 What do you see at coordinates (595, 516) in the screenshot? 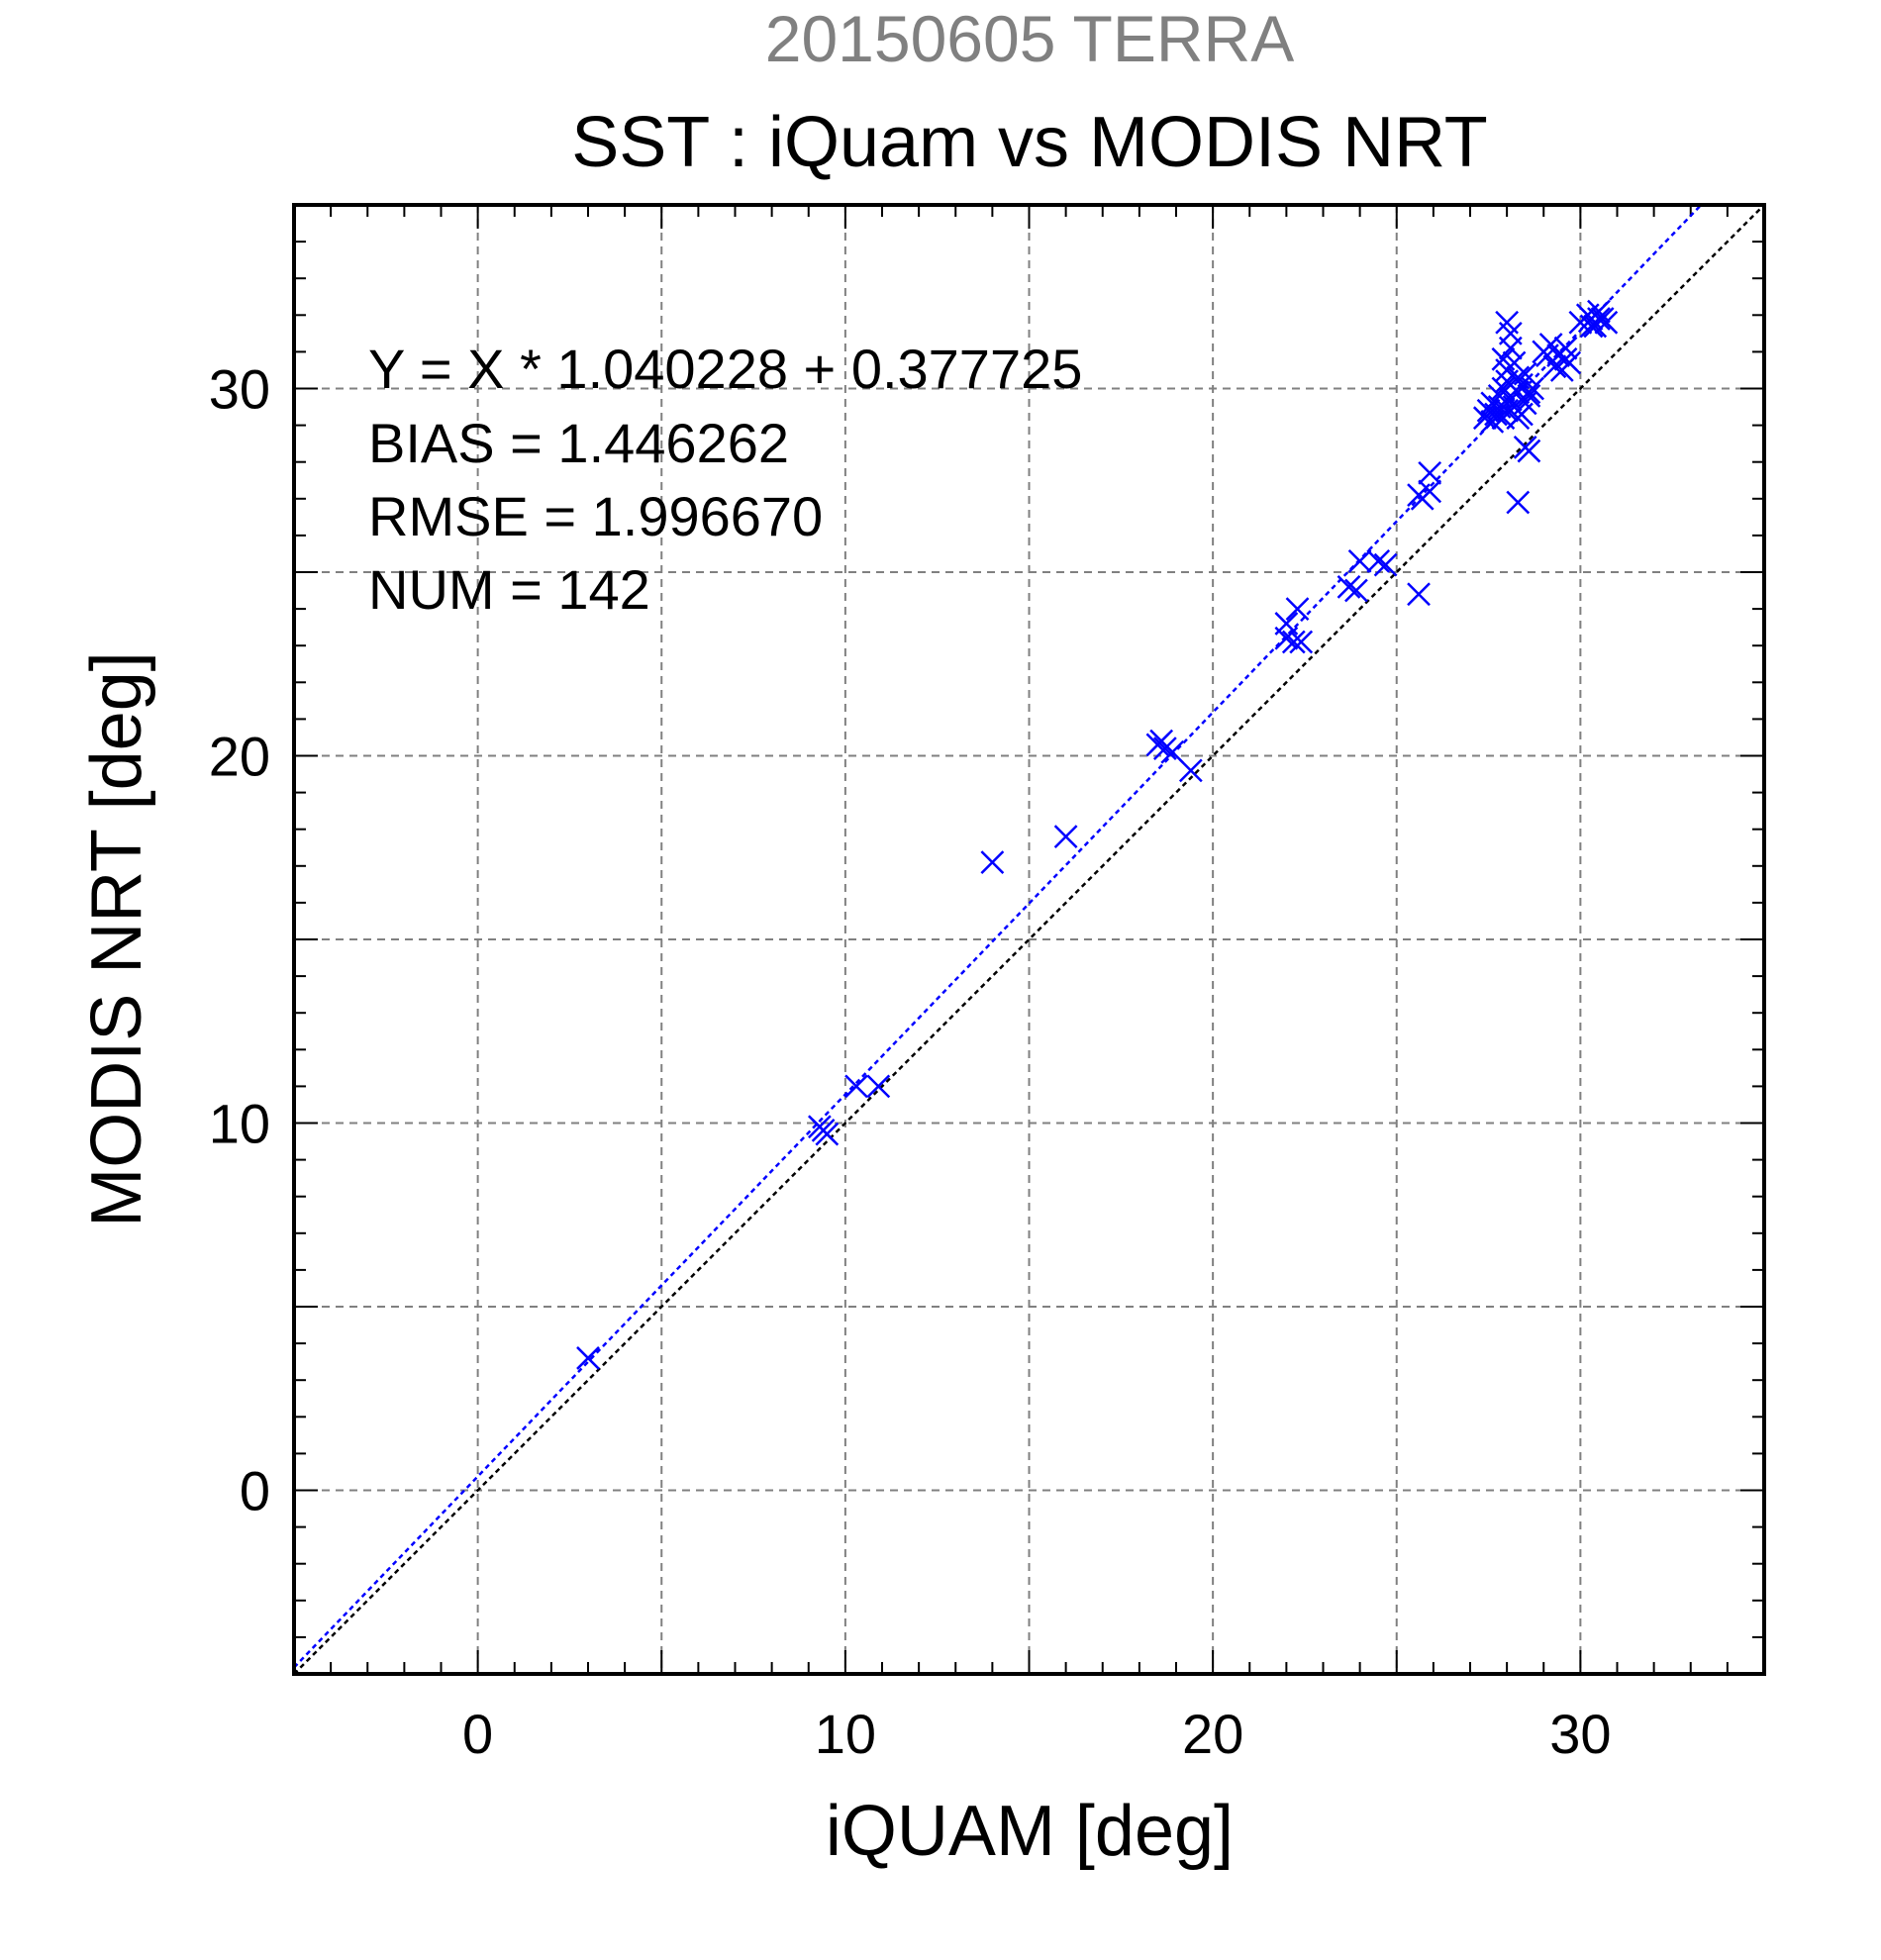
I see `stats-line-rmse: RMSE = 1.996670` at bounding box center [595, 516].